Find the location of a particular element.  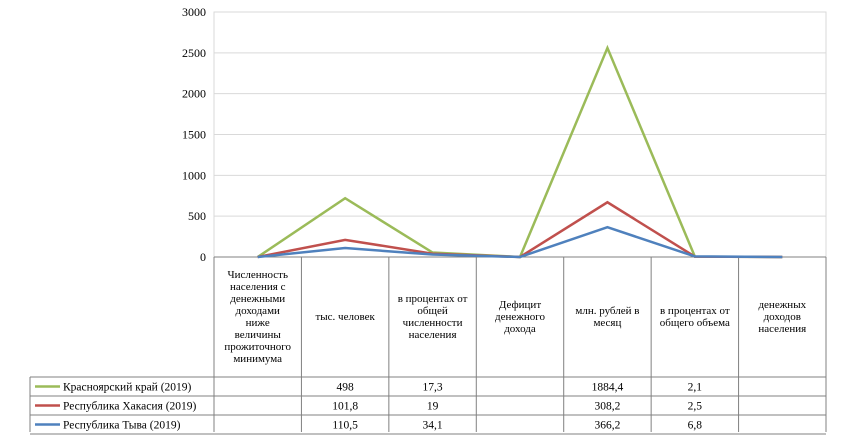

legend-label: Красноярский край (2019) is located at coordinates (127, 388).